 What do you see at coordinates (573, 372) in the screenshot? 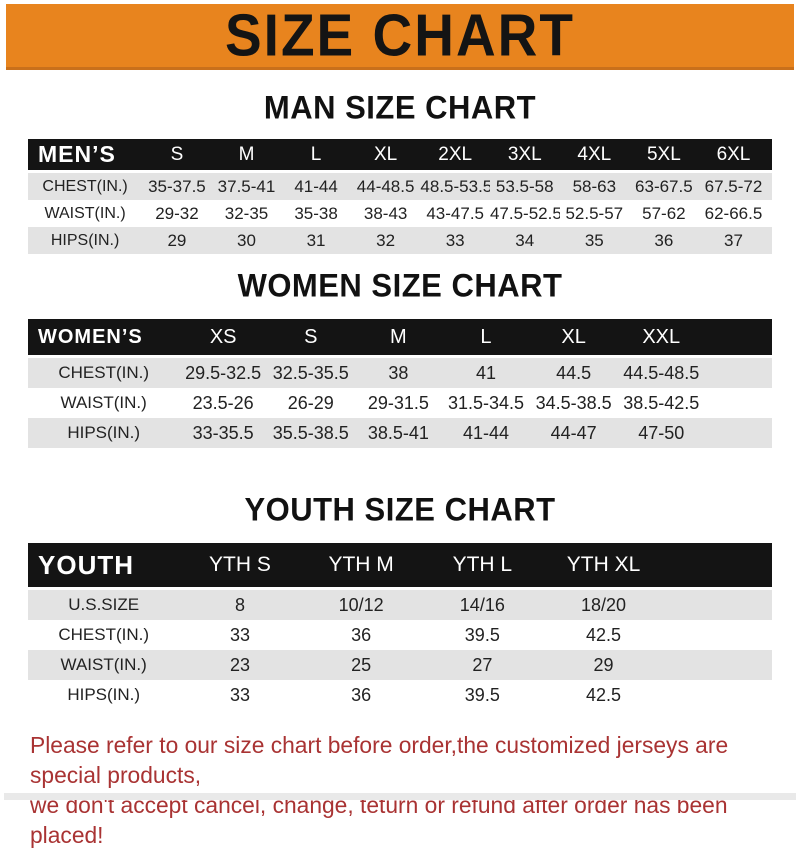
I see `size-cell: 44.5` at bounding box center [573, 372].